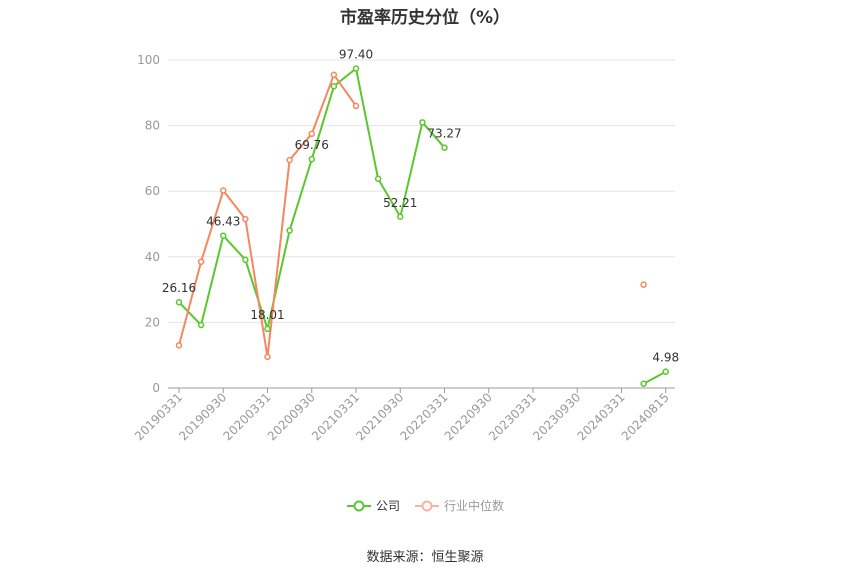  I want to click on legend-label-industry: 行业中位数, so click(474, 506).